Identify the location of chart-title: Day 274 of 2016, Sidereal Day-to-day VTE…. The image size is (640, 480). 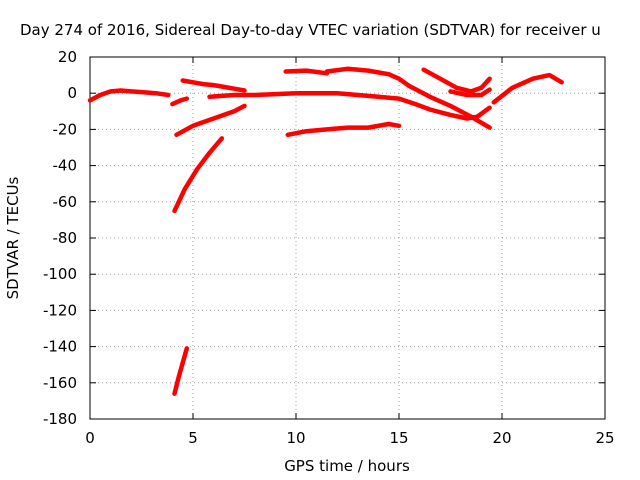
(310, 30).